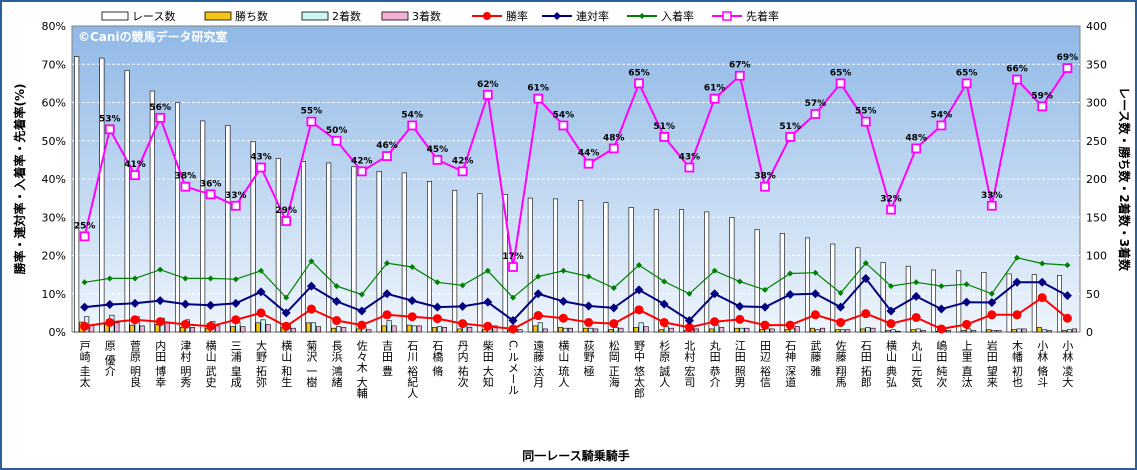  What do you see at coordinates (235, 364) in the screenshot?
I see `category-label: 三浦 皇成` at bounding box center [235, 364].